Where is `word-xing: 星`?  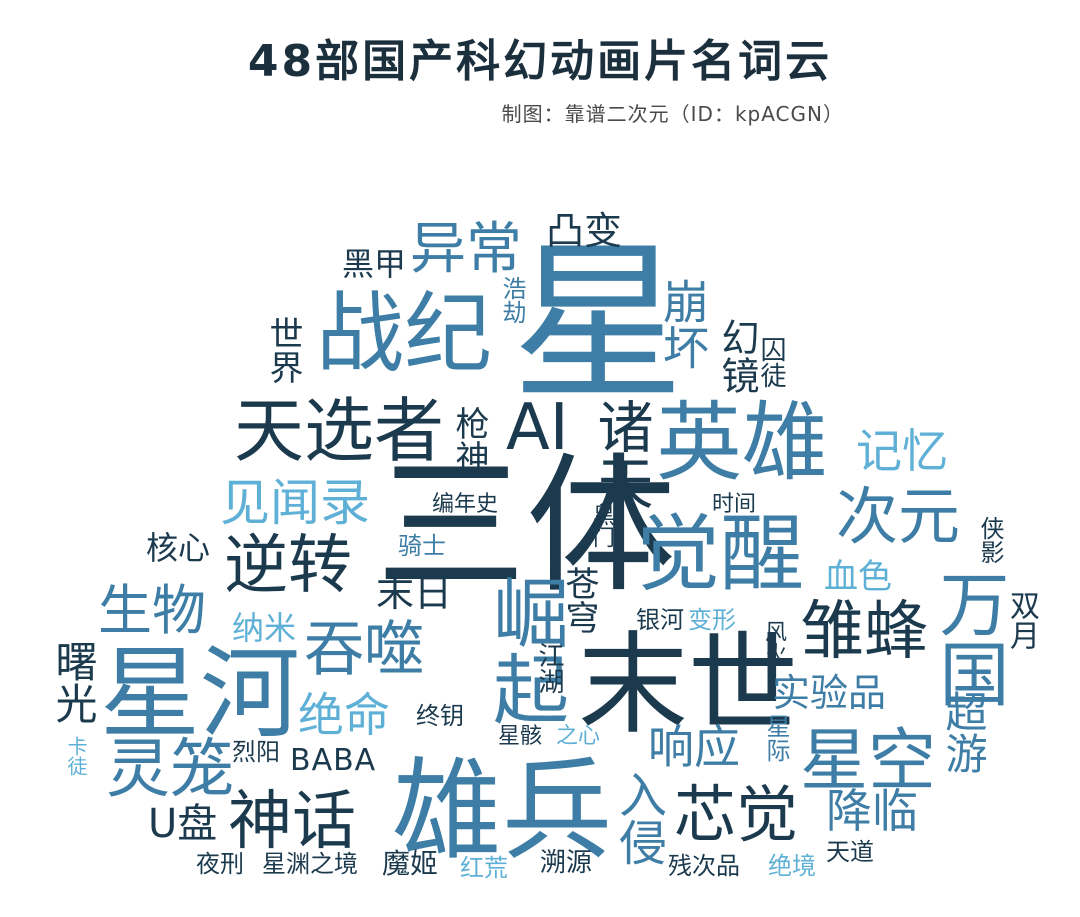 word-xing: 星 is located at coordinates (598, 323).